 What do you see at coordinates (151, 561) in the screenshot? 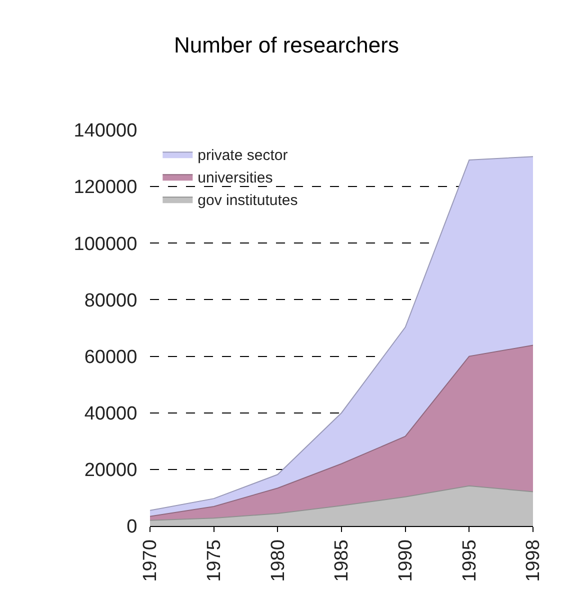
I see `x-tick-label: 1970` at bounding box center [151, 561].